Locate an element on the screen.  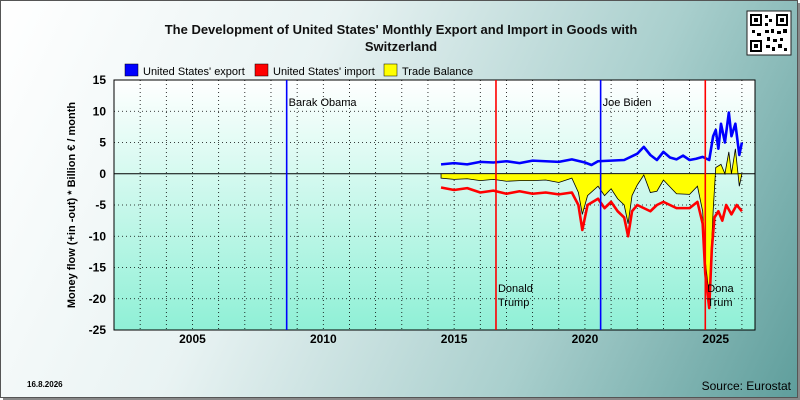
legend-swatch-balance is located at coordinates (390, 70).